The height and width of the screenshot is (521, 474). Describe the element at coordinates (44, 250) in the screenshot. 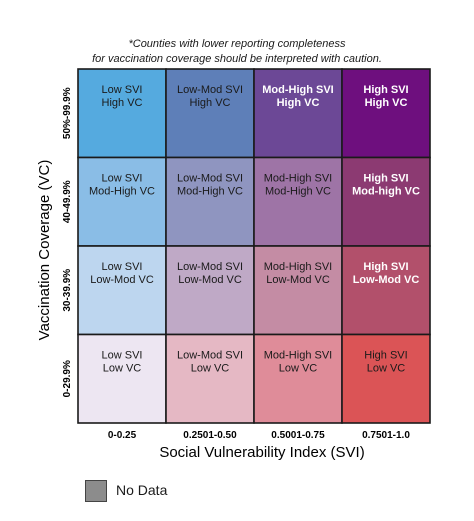

I see `y-axis-title: Vaccination Coverage (VC)` at that location.